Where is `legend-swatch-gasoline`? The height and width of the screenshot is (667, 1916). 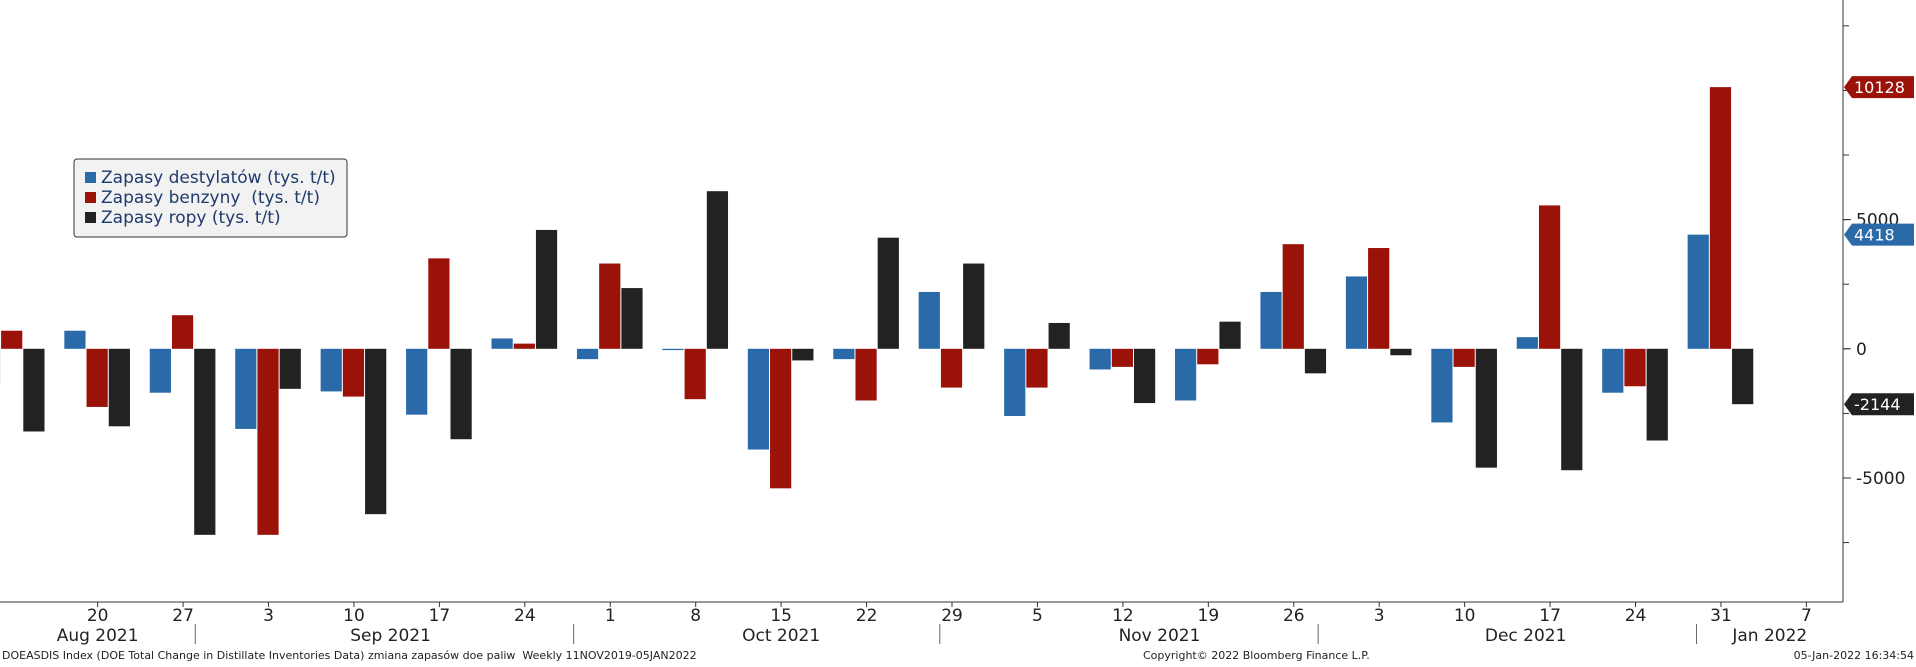
legend-swatch-gasoline is located at coordinates (90, 197).